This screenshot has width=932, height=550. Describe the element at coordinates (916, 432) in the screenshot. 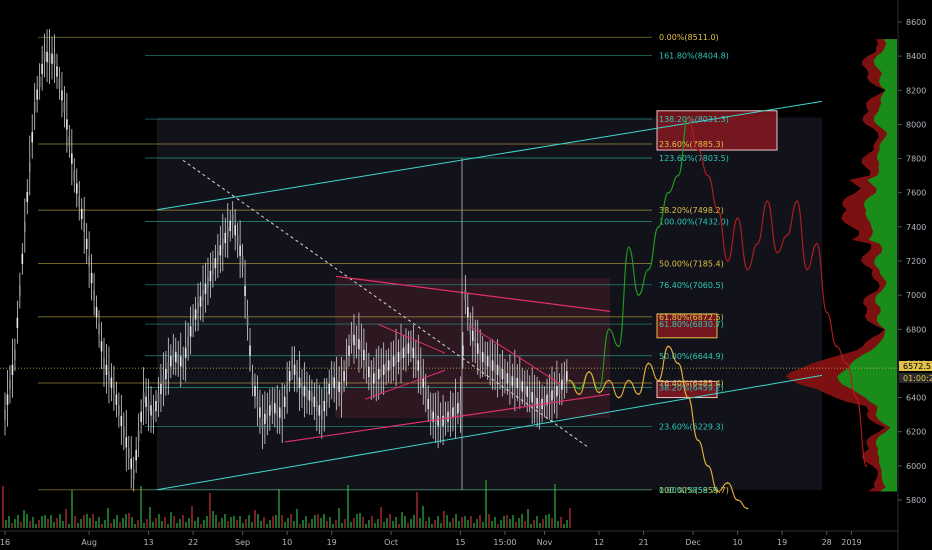

I see `y-tick-label: 6200` at that location.